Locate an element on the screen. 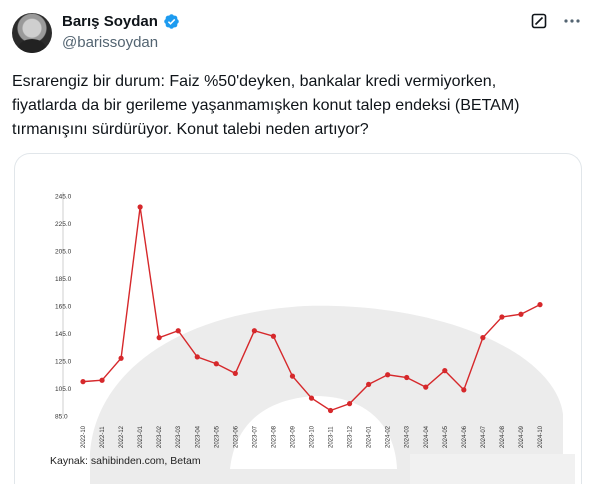 Image resolution: width=595 pixels, height=484 pixels. verified-badge-icon is located at coordinates (171, 21).